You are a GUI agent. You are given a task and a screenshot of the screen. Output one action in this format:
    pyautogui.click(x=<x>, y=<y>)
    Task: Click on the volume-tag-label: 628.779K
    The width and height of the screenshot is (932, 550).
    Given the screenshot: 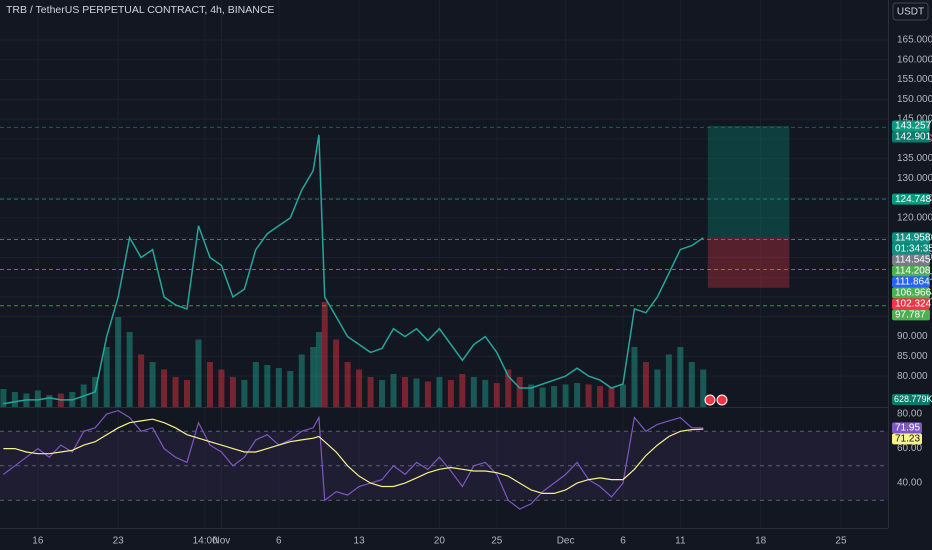 What is the action you would take?
    pyautogui.click(x=913, y=399)
    